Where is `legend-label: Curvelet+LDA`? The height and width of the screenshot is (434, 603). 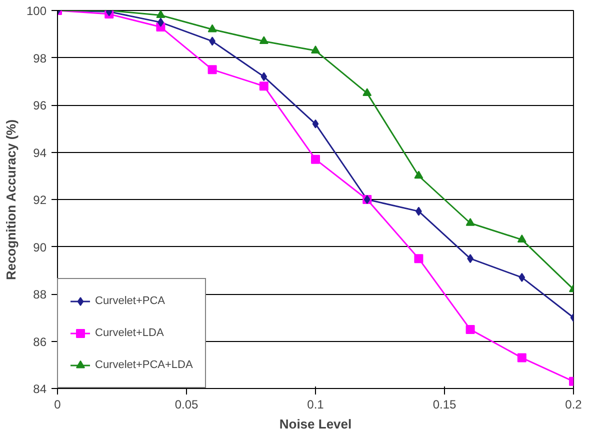
legend-label: Curvelet+LDA is located at coordinates (129, 333).